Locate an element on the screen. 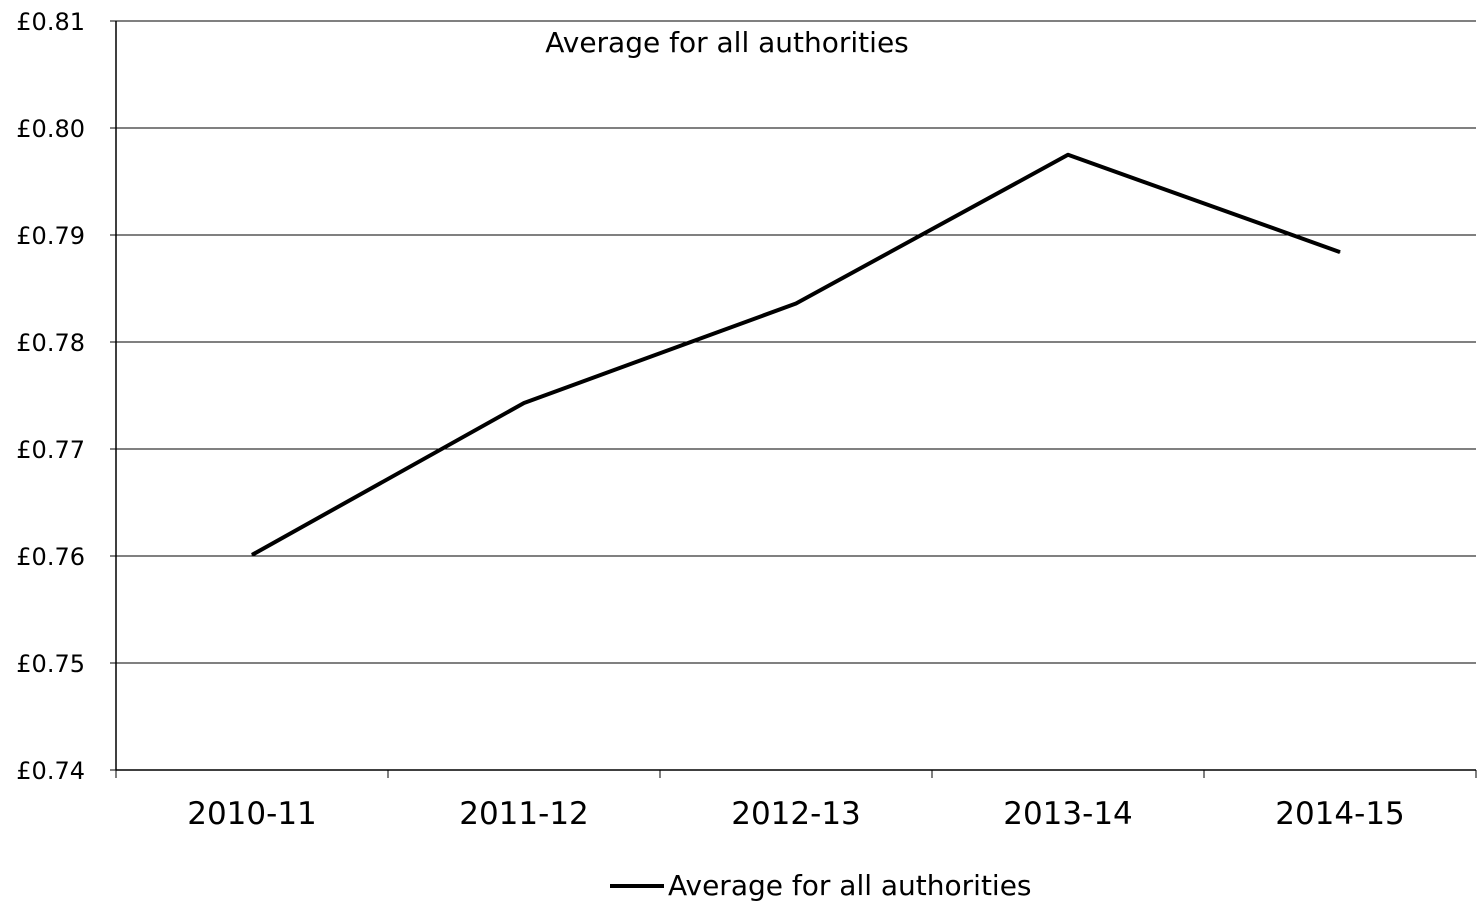  chart-title: Average for all authorities is located at coordinates (727, 42).